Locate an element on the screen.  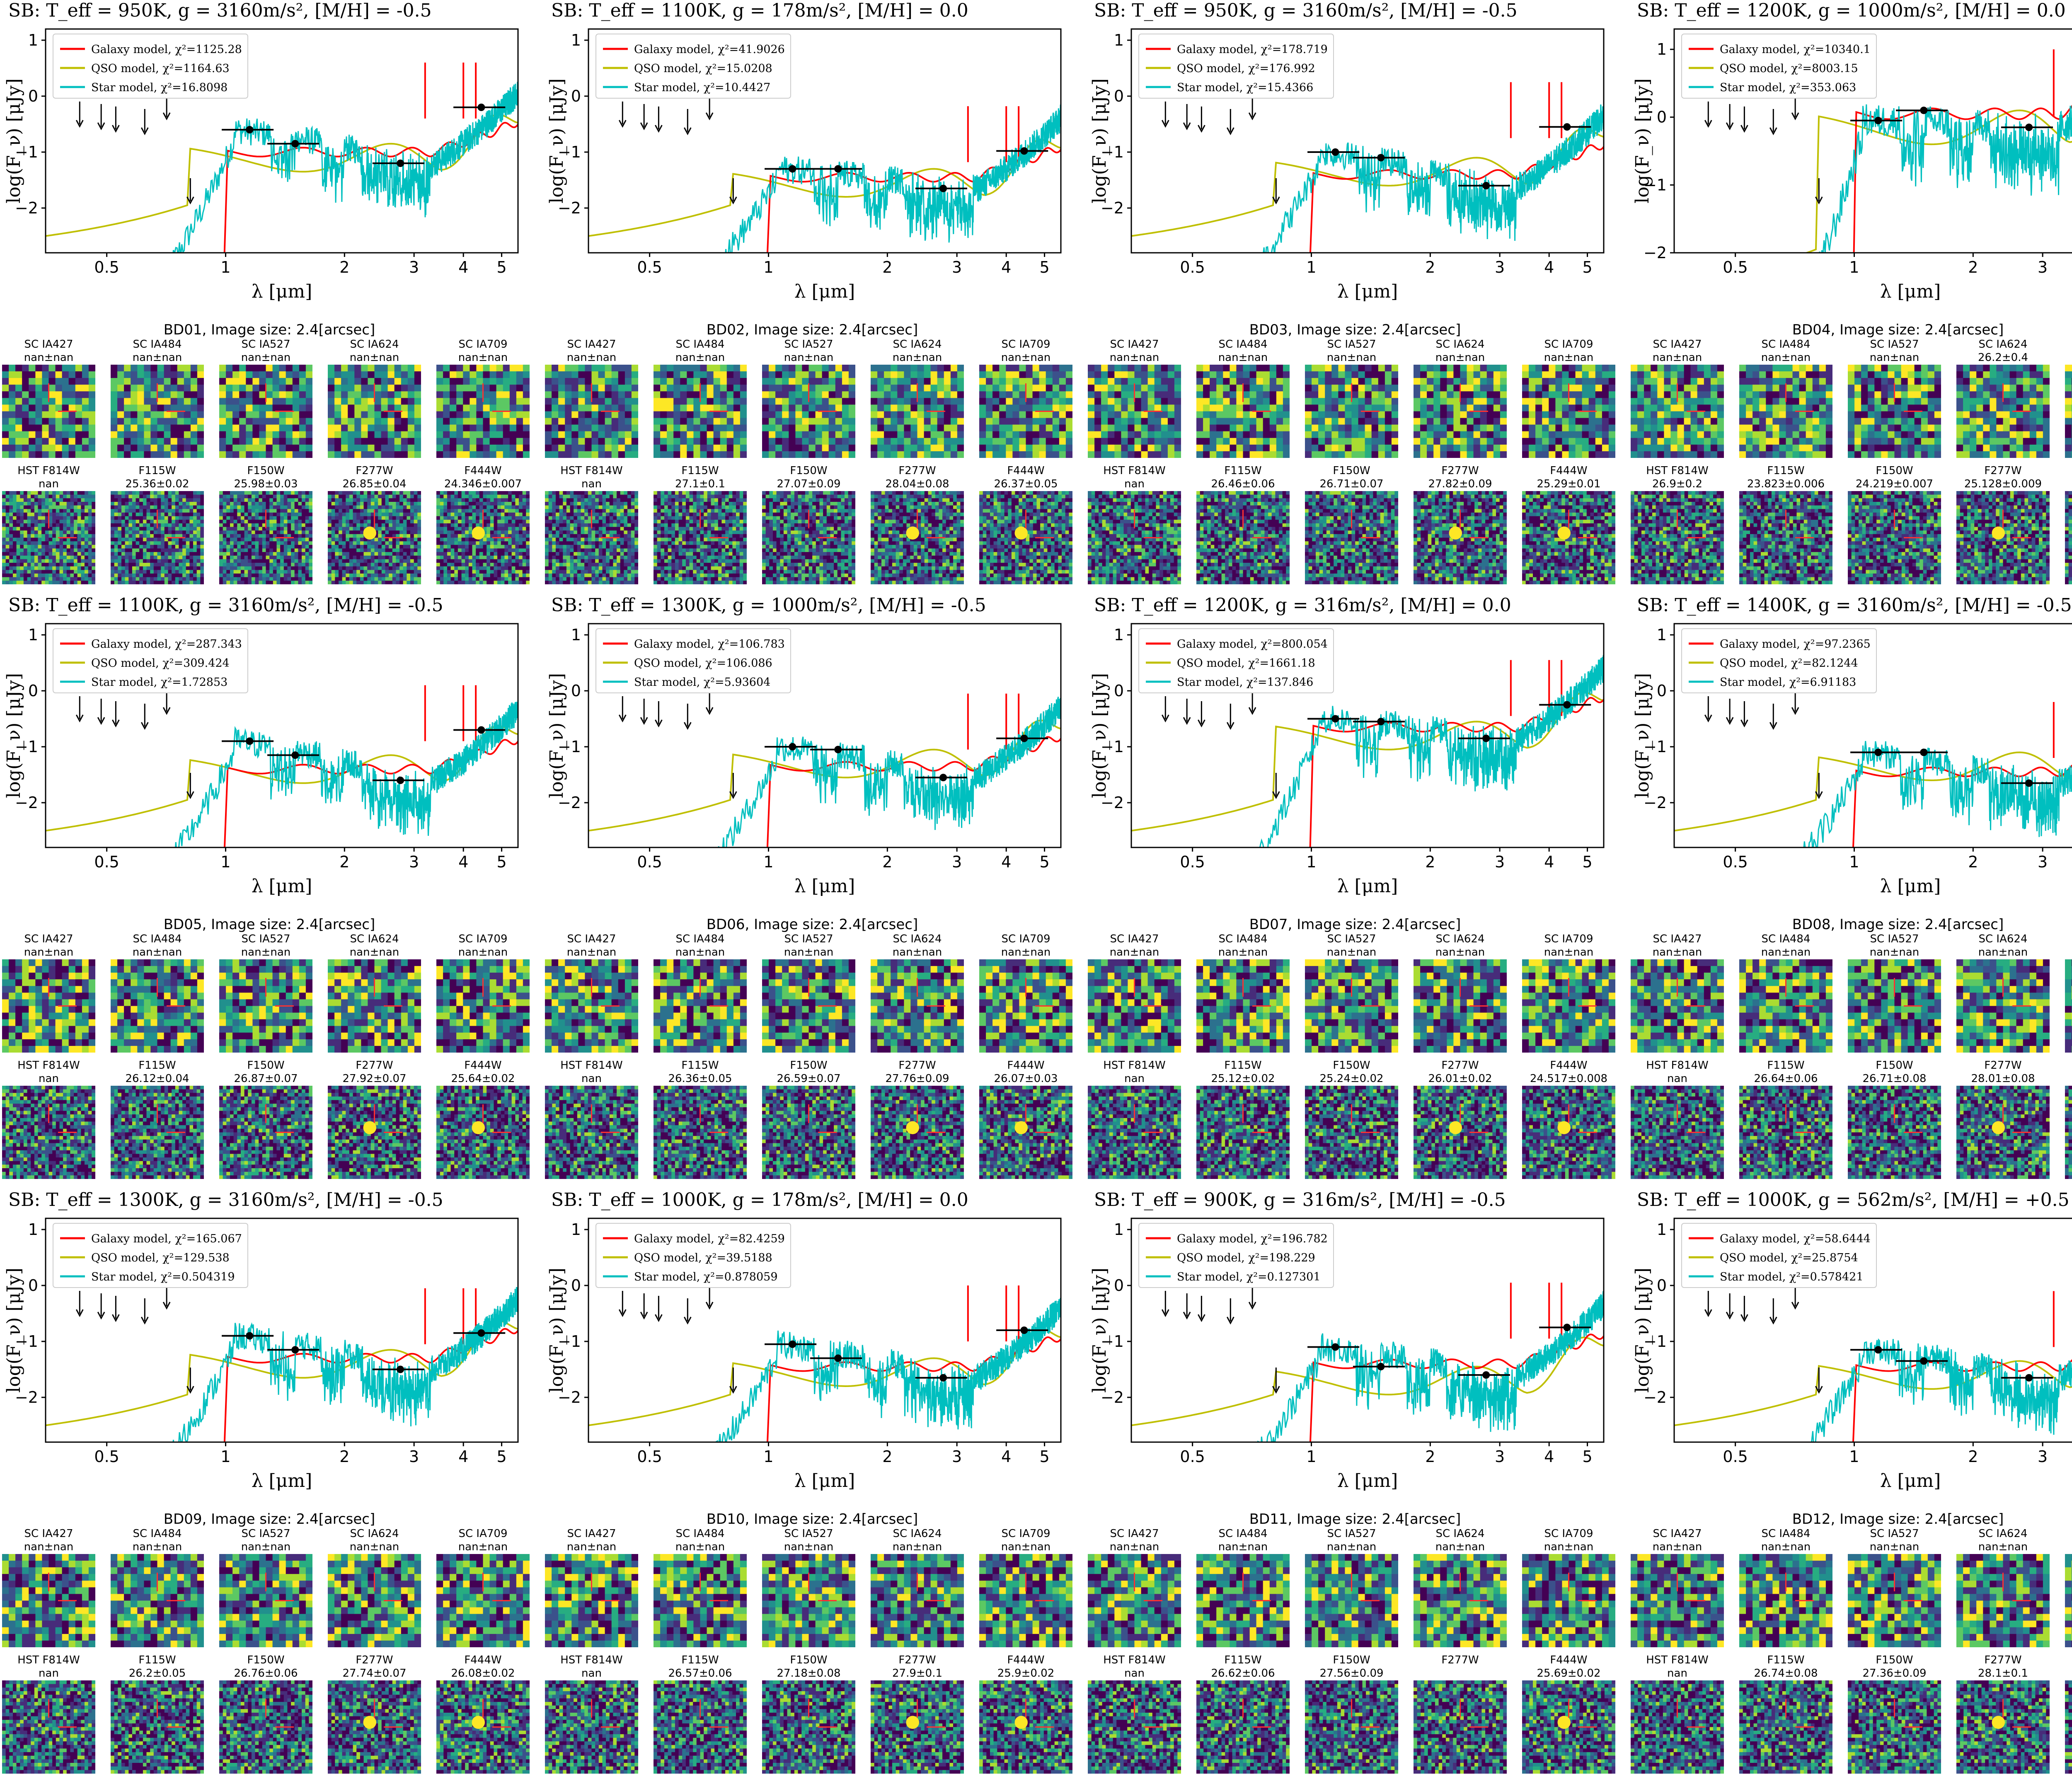
jwst-cutout-label: F150W 26.71±0.07 is located at coordinates (1351, 478).